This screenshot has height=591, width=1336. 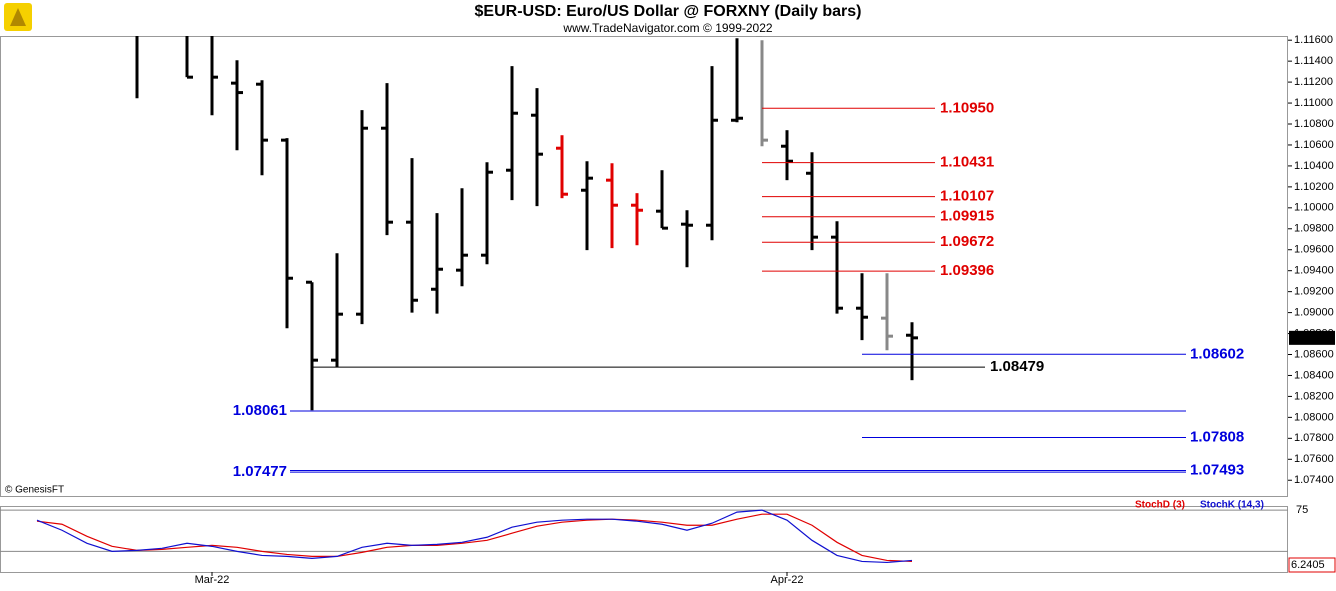 What do you see at coordinates (967, 241) in the screenshot?
I see `level-label: 1.09672` at bounding box center [967, 241].